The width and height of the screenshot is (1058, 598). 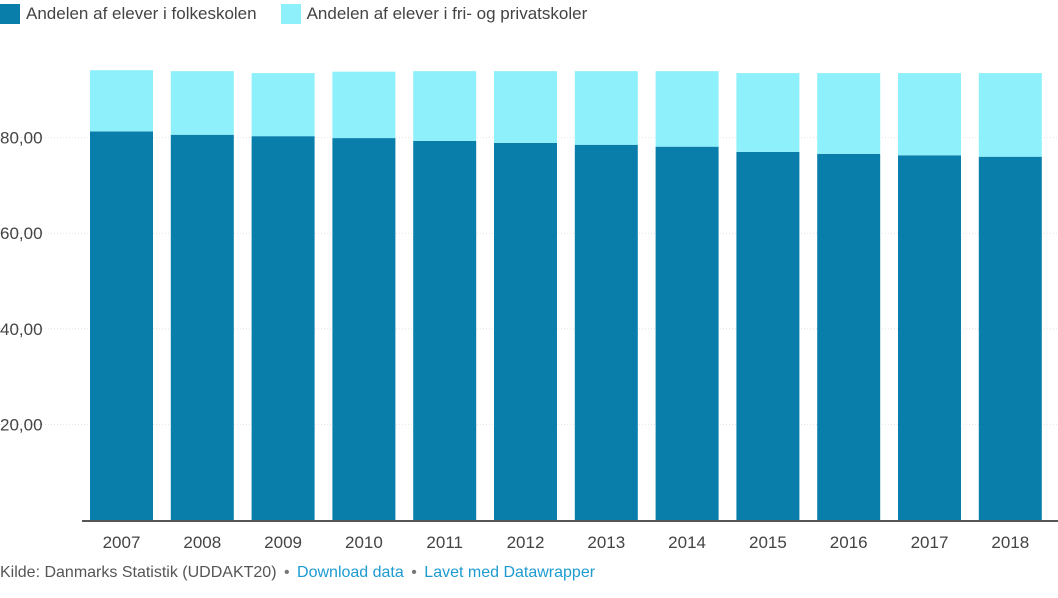 What do you see at coordinates (138, 572) in the screenshot?
I see `source-text: Kilde: Danmarks Statistik (UDDAKT20)` at bounding box center [138, 572].